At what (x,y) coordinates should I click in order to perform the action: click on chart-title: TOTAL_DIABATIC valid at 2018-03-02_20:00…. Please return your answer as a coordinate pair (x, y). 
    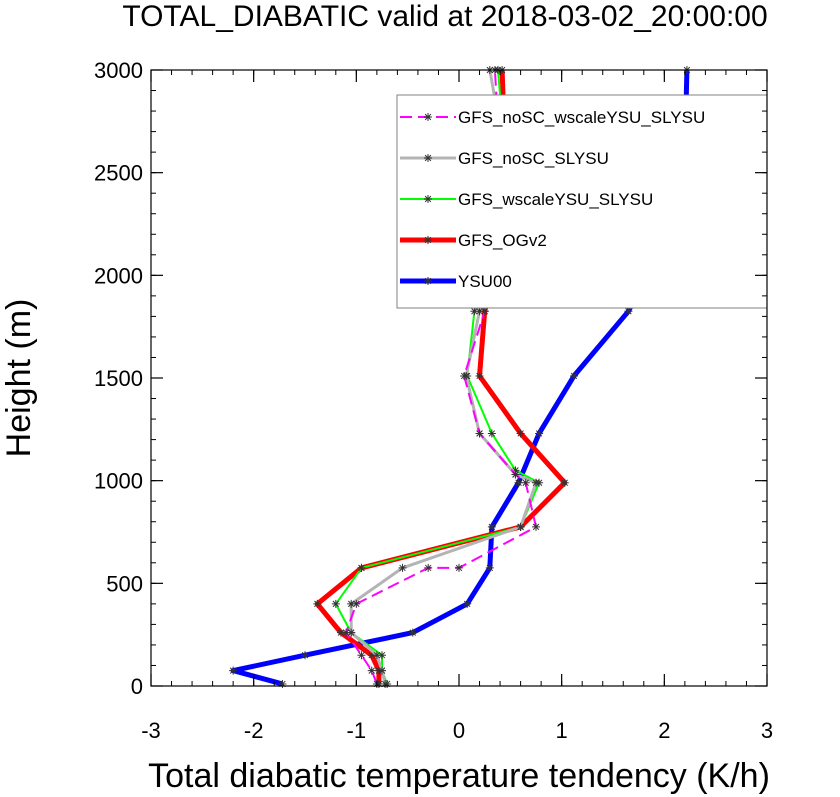
    Looking at the image, I should click on (444, 16).